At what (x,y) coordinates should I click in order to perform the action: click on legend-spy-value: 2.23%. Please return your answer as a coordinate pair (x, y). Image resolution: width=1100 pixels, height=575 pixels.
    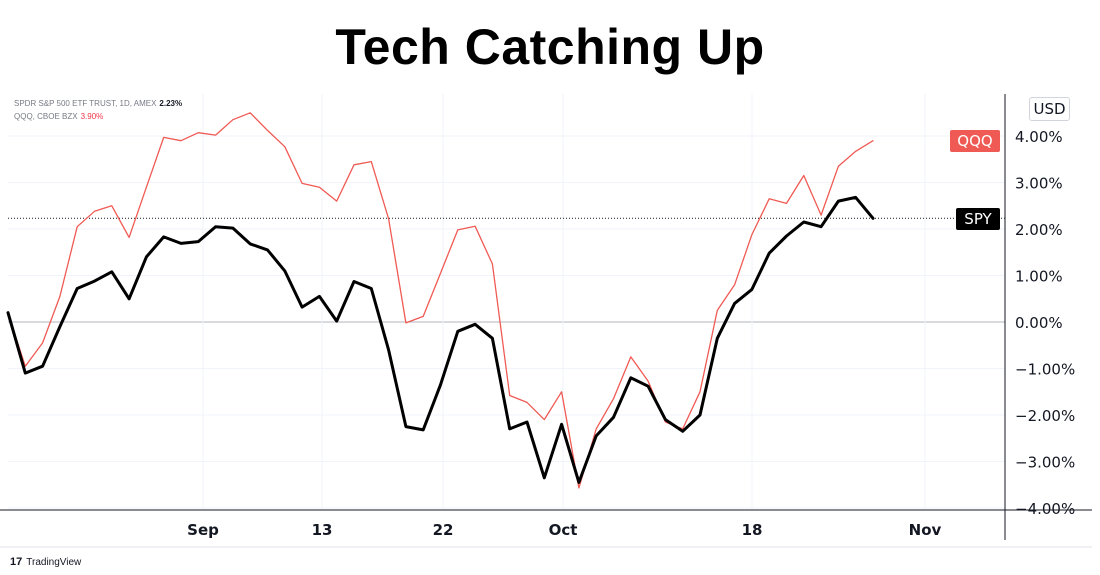
    Looking at the image, I should click on (171, 103).